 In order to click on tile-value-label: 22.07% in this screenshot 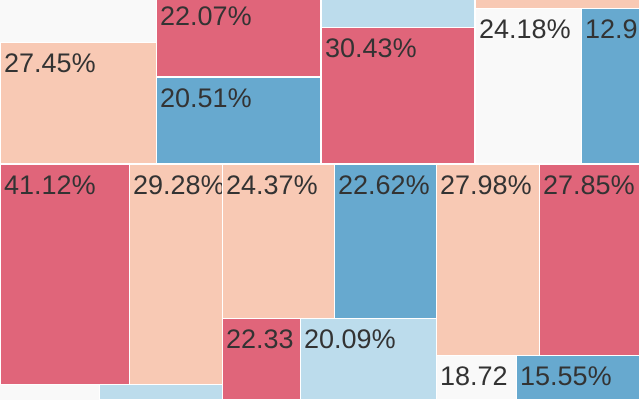, I will do `click(206, 16)`.